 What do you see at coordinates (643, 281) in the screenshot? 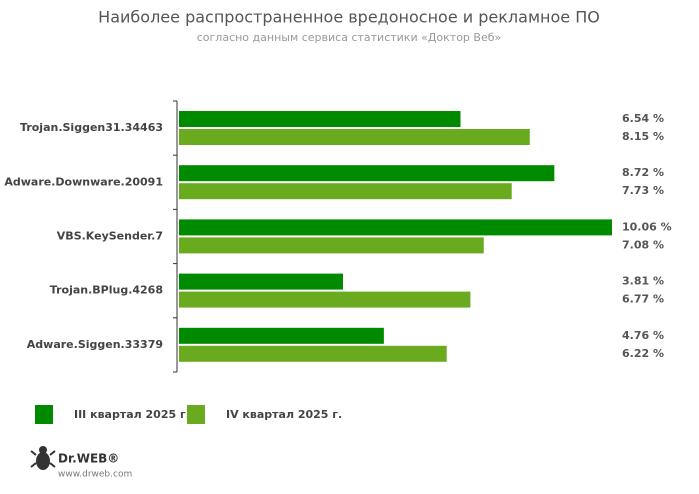
I see `value-label: 3.81 %` at bounding box center [643, 281].